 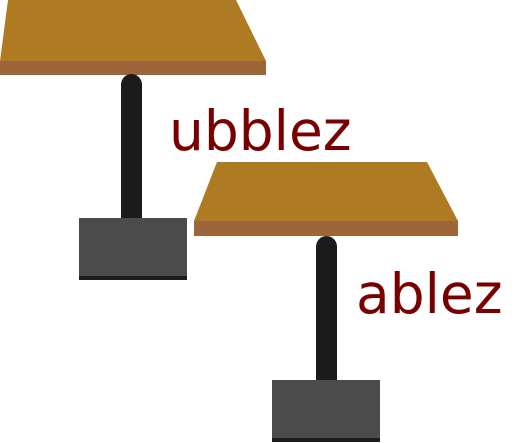 What do you see at coordinates (260, 131) in the screenshot?
I see `label-ubblez: ubblez` at bounding box center [260, 131].